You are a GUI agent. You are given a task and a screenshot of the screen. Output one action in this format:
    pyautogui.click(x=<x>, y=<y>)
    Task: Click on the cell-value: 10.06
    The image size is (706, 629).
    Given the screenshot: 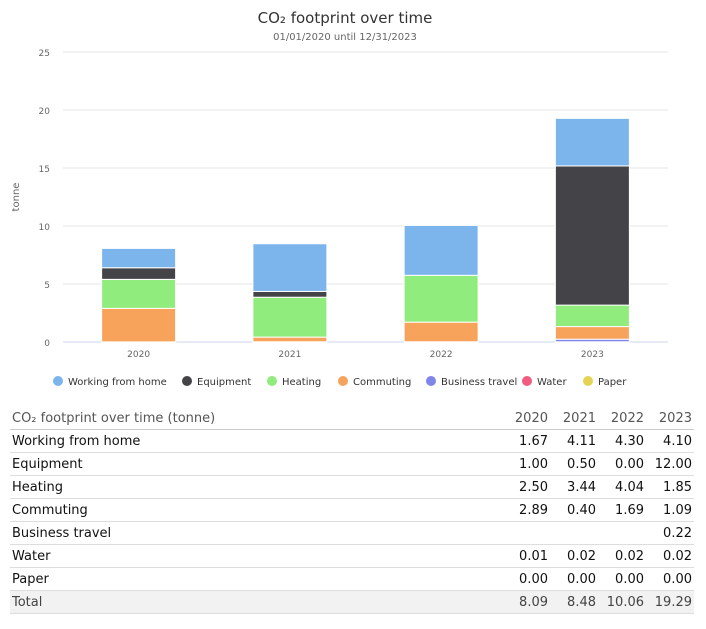 What is the action you would take?
    pyautogui.click(x=622, y=602)
    